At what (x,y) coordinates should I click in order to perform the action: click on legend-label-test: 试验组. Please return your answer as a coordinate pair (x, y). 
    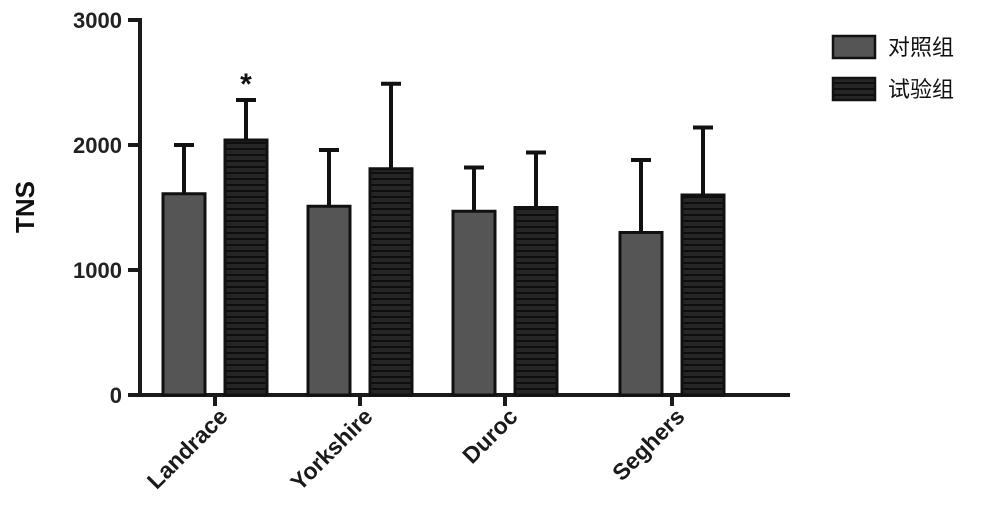
    Looking at the image, I should click on (921, 90).